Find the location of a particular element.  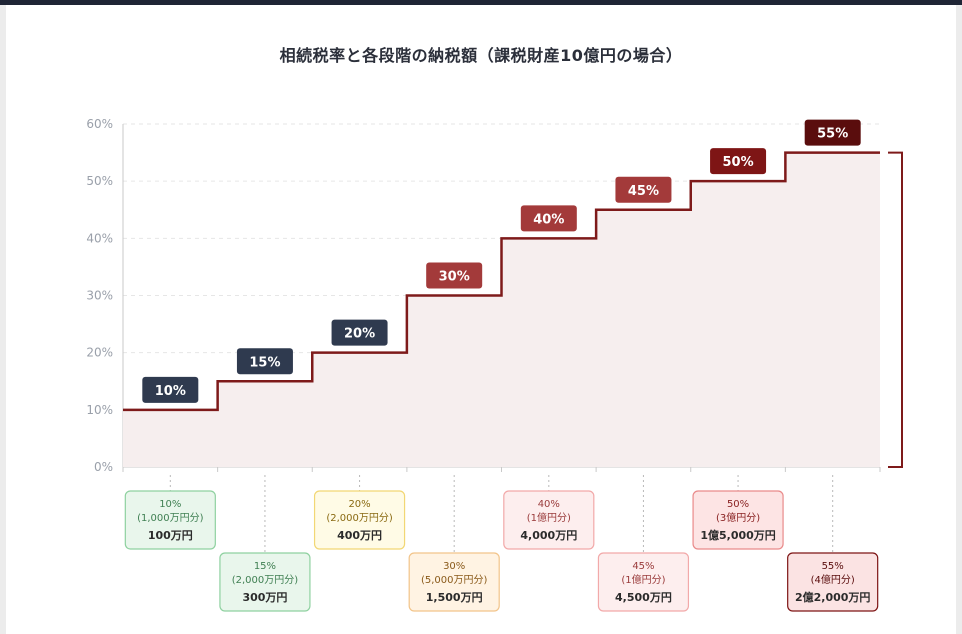

bracket-tax: 300万円 is located at coordinates (264, 597).